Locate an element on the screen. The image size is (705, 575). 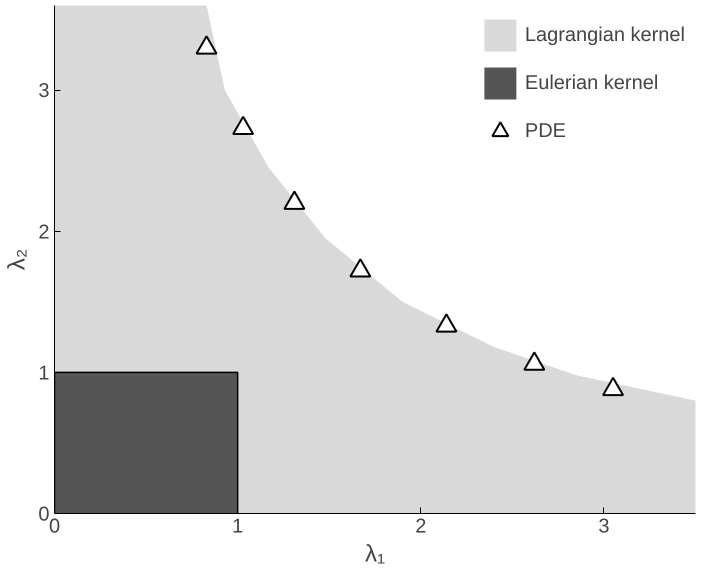
legend-label: PDE is located at coordinates (545, 131).